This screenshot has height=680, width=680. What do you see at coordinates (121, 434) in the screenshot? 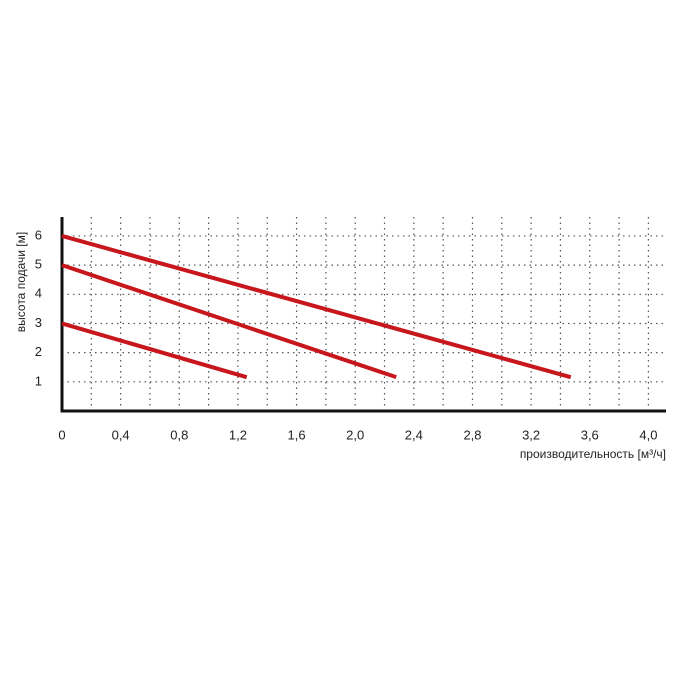
I see `x-tick-label: 0,4` at bounding box center [121, 434].